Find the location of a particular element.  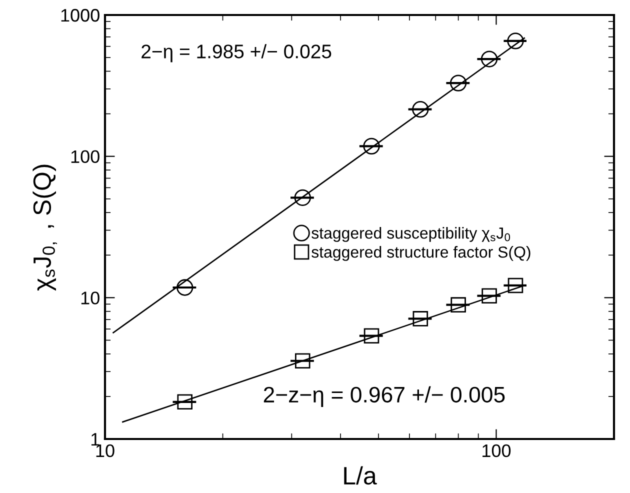

y-axis-title: χ$_{s}$J$_{0,}$ , S(Q) is located at coordinates (45, 227).